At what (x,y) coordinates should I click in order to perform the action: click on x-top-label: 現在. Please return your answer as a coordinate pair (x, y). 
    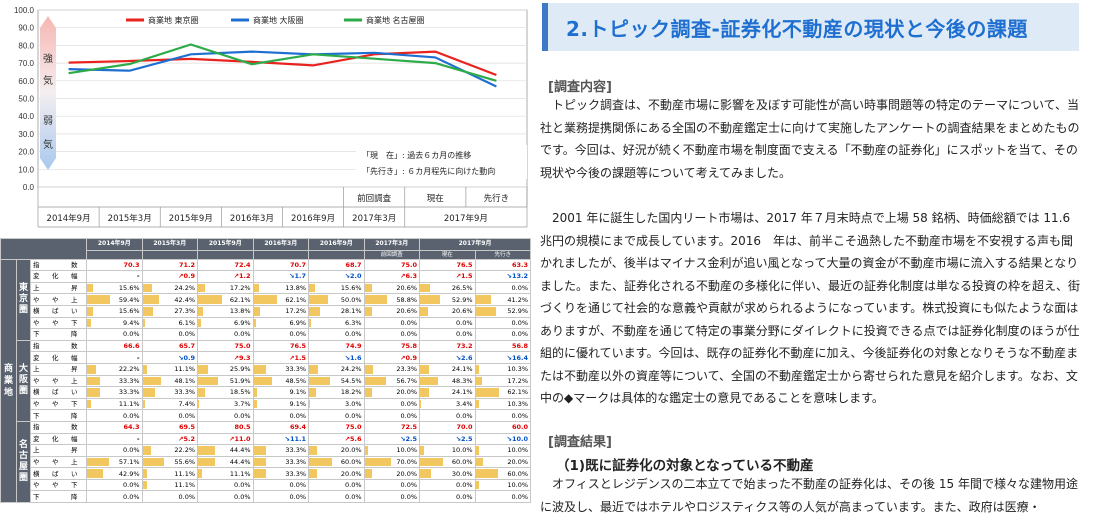
    Looking at the image, I should click on (435, 198).